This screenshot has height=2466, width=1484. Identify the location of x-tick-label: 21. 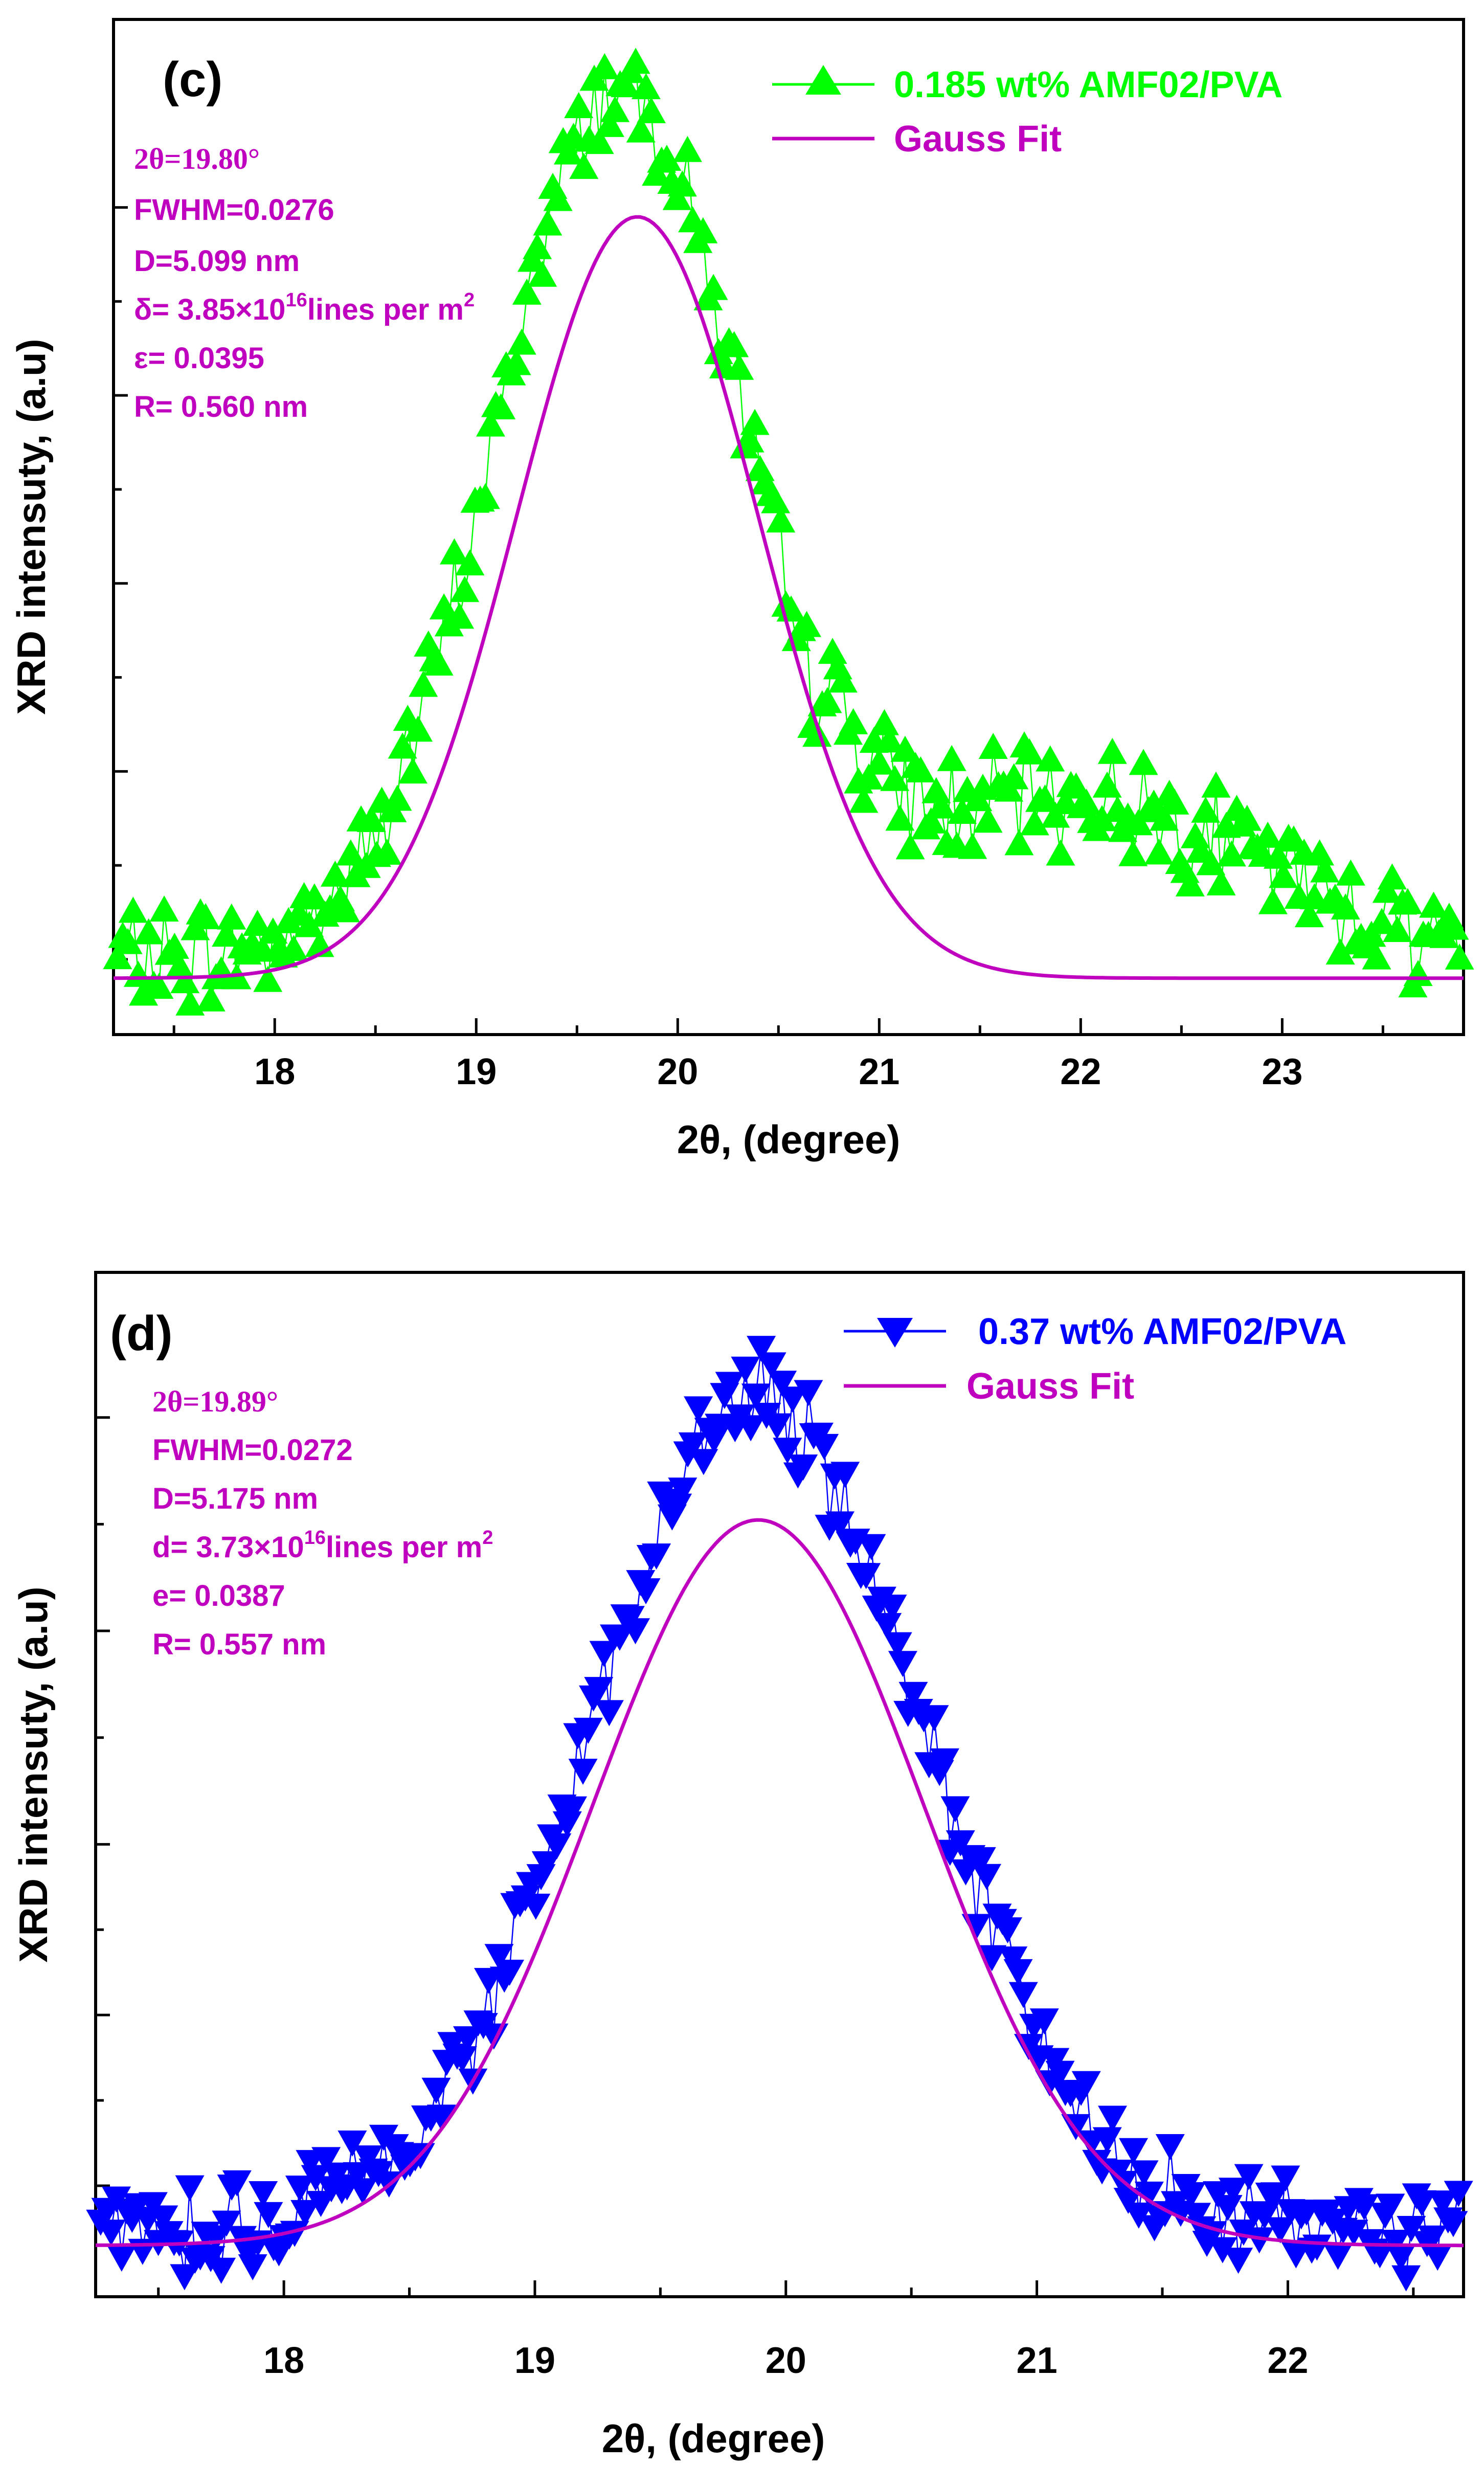
(1038, 2360).